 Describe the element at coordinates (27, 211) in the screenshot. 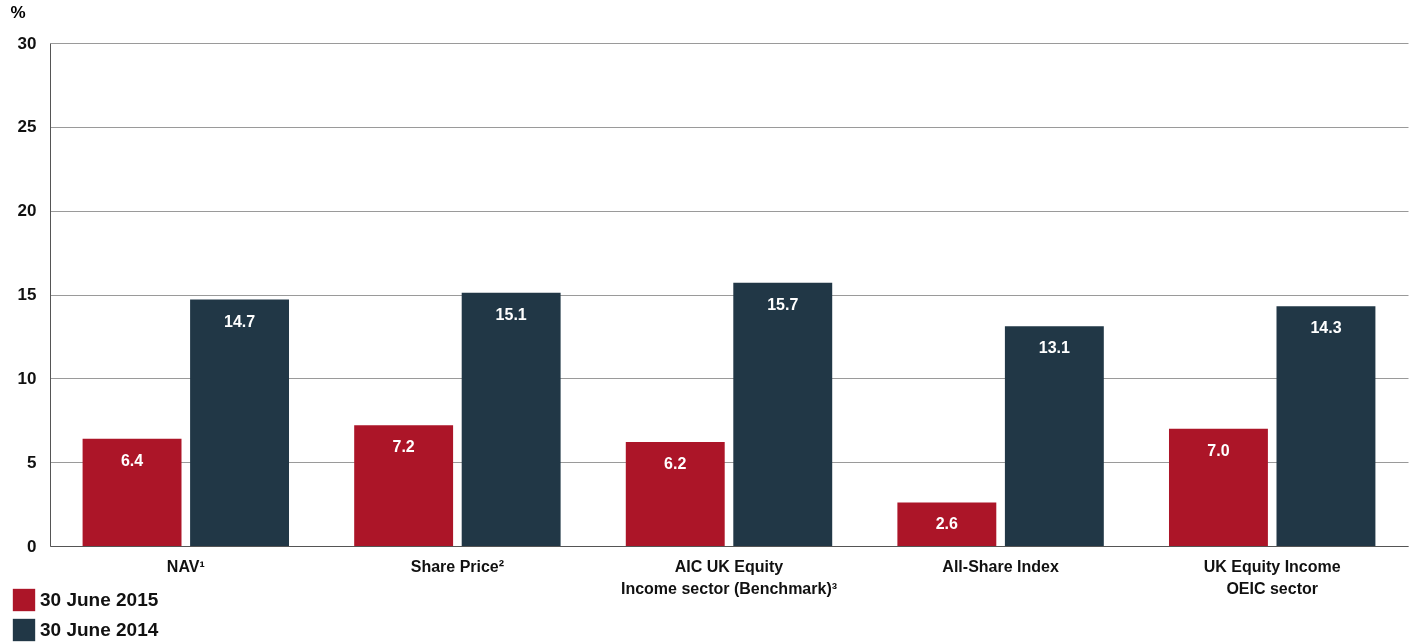

I see `y-tick-label: 20` at that location.